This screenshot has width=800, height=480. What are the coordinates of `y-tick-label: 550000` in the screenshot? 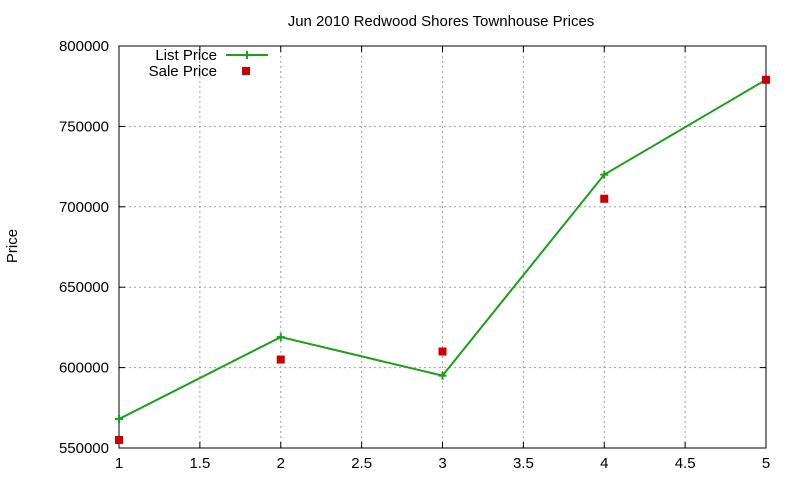 It's located at (84, 448).